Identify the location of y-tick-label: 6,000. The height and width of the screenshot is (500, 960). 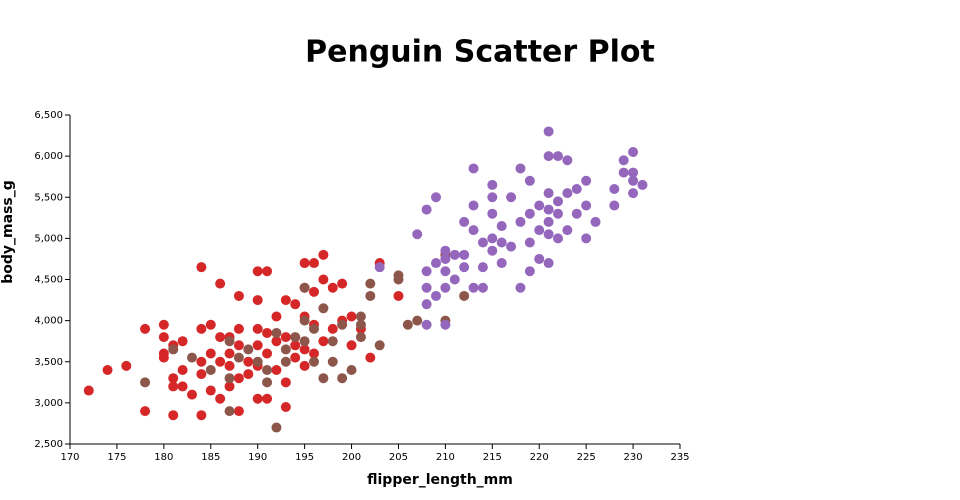
(48, 156).